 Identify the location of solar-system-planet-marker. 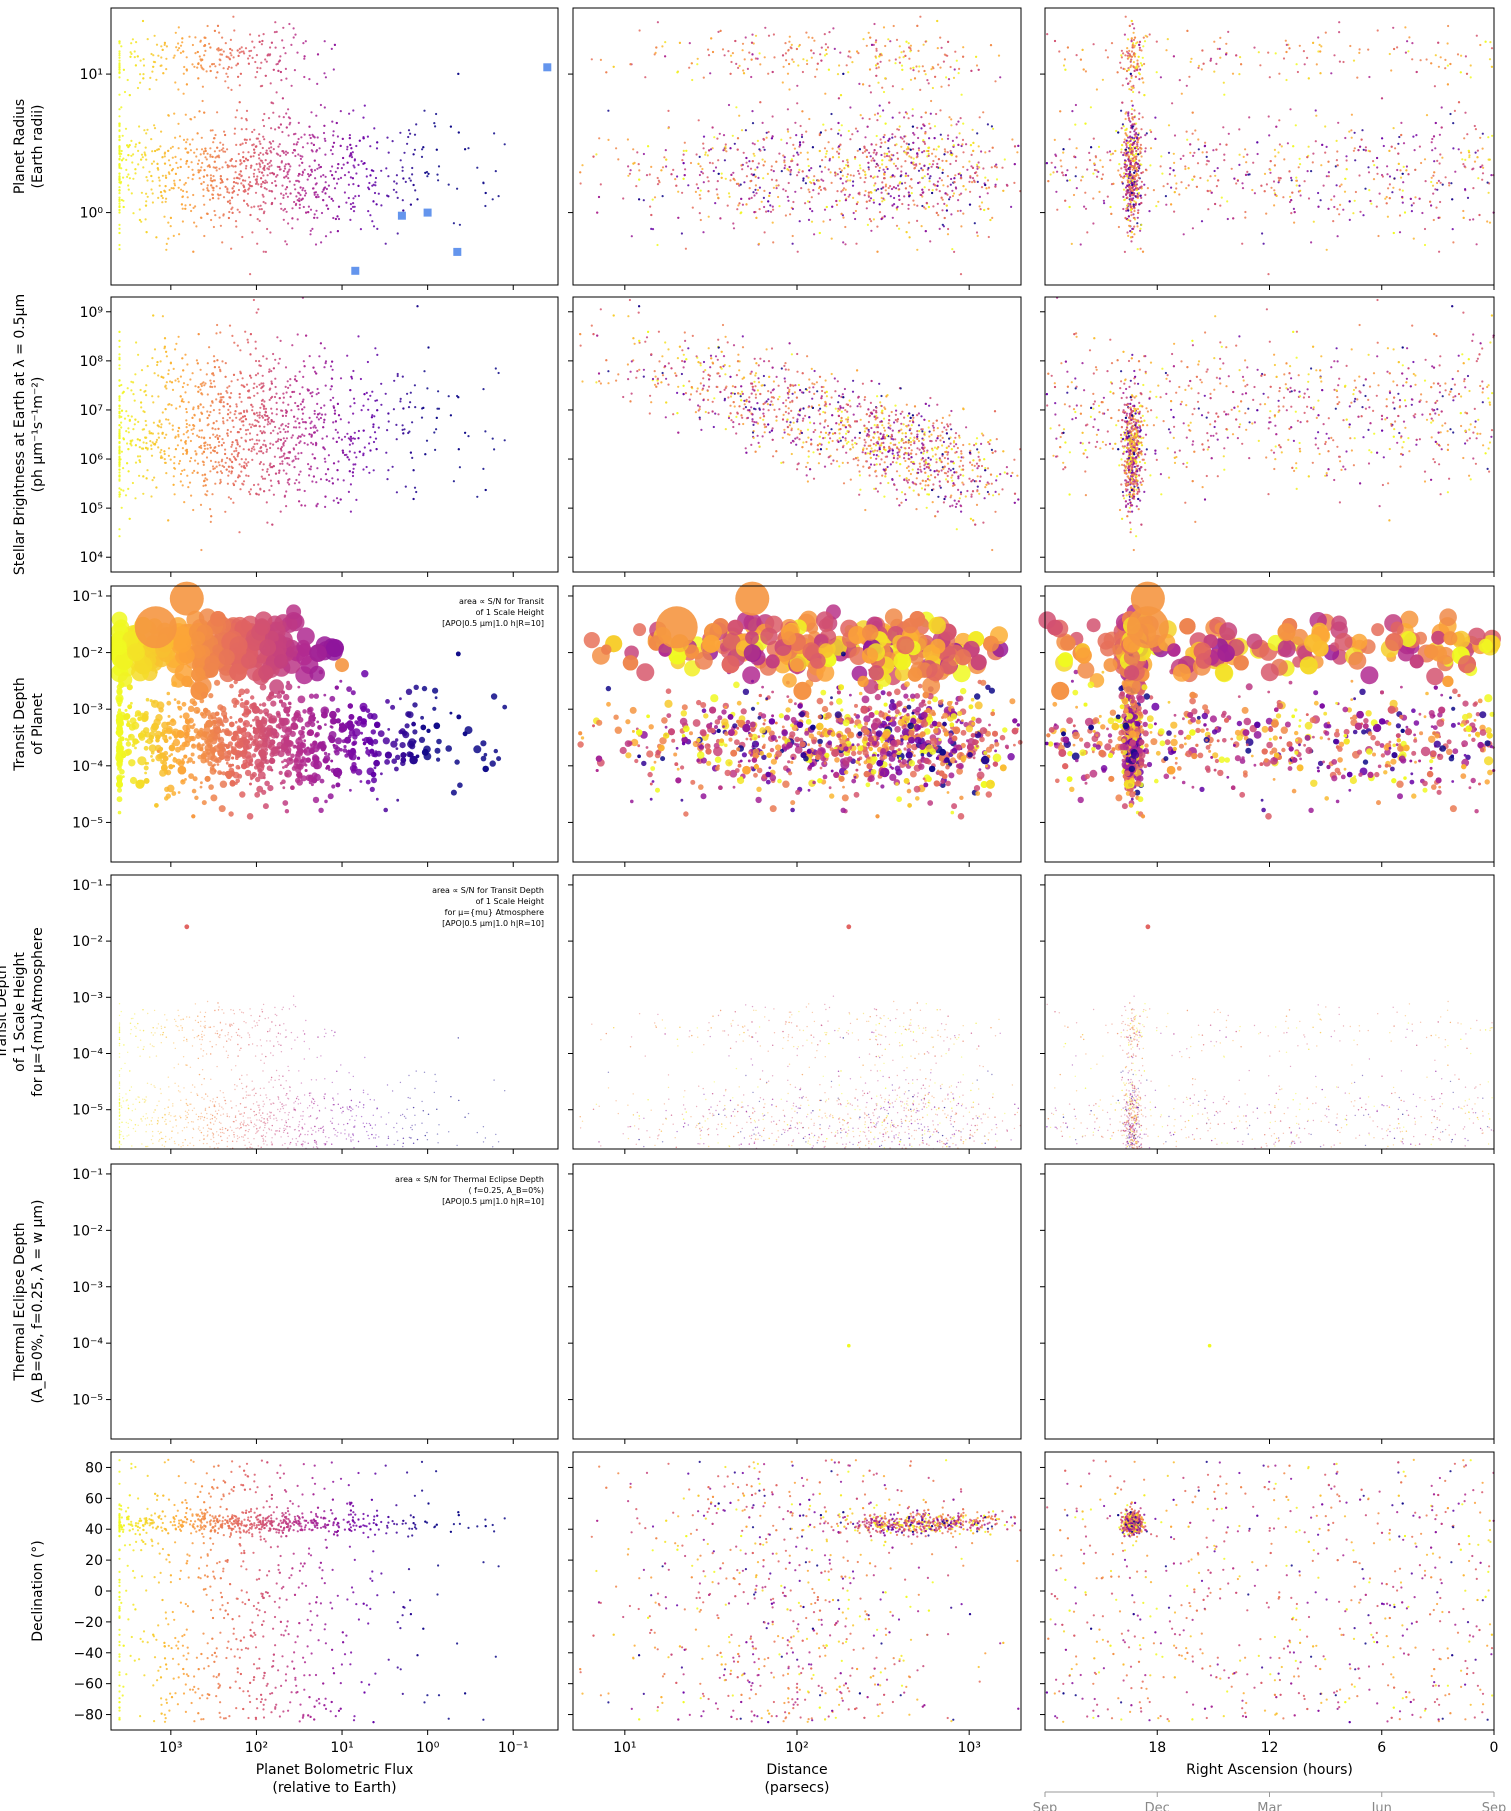
(547, 67).